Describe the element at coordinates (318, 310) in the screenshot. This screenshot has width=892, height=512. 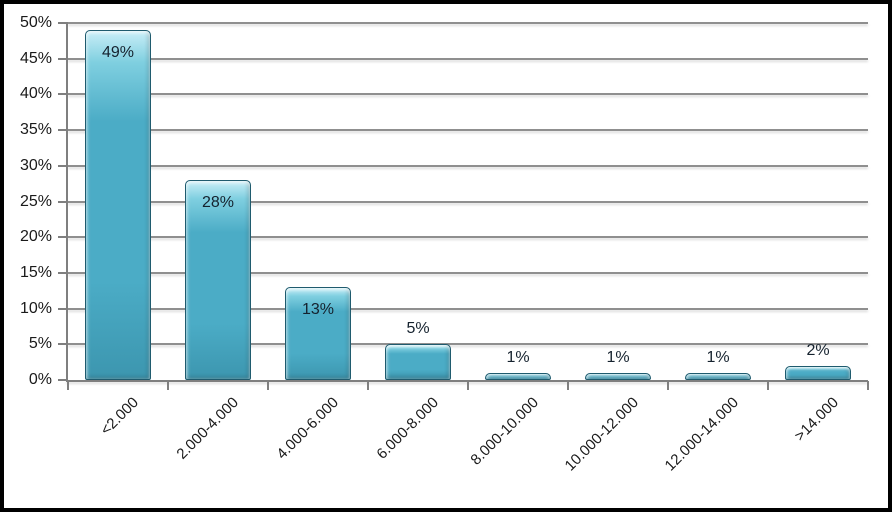
I see `bar-value-label: 13%` at that location.